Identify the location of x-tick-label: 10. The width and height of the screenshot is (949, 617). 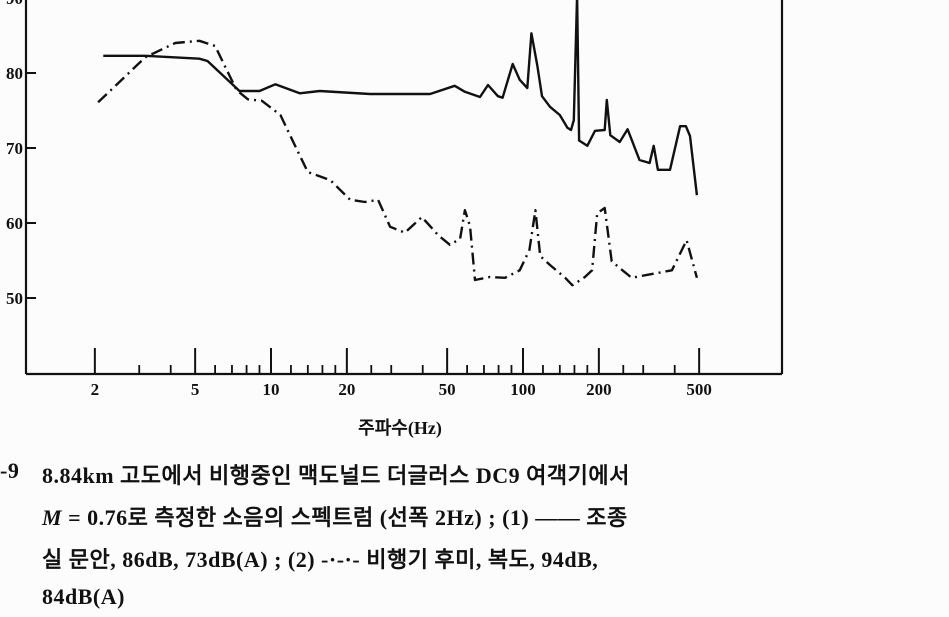
(271, 389).